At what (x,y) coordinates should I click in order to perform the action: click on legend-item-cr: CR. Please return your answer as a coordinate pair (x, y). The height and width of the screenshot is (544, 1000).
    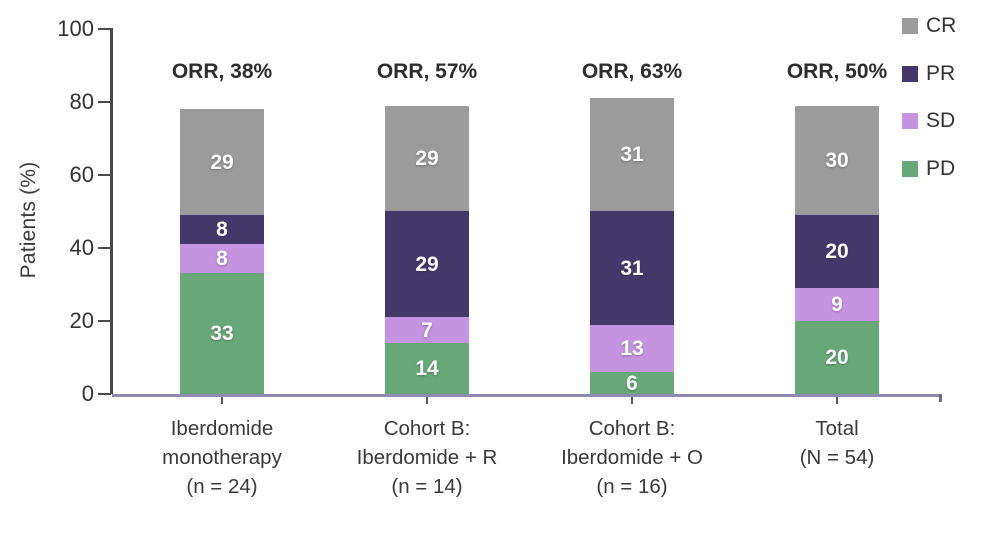
    Looking at the image, I should click on (929, 26).